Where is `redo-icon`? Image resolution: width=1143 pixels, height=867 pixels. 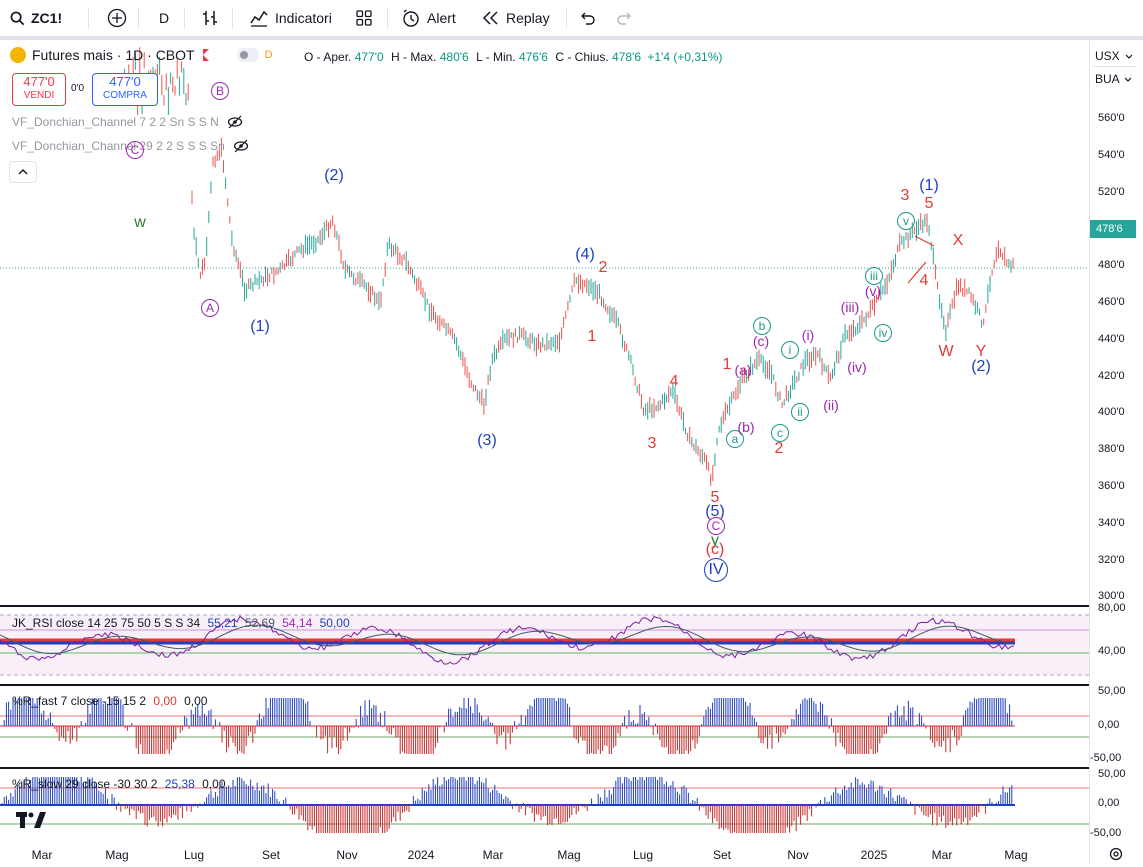
redo-icon is located at coordinates (624, 18).